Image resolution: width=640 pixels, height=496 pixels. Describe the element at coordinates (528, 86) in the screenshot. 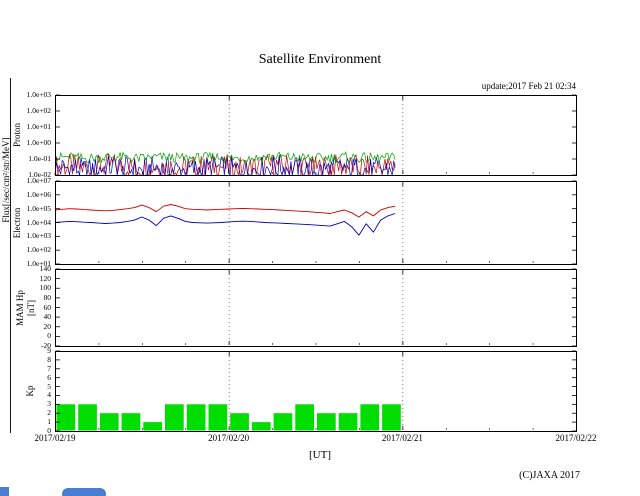

I see `update-timestamp: update;2017 Feb 21 02:34` at that location.